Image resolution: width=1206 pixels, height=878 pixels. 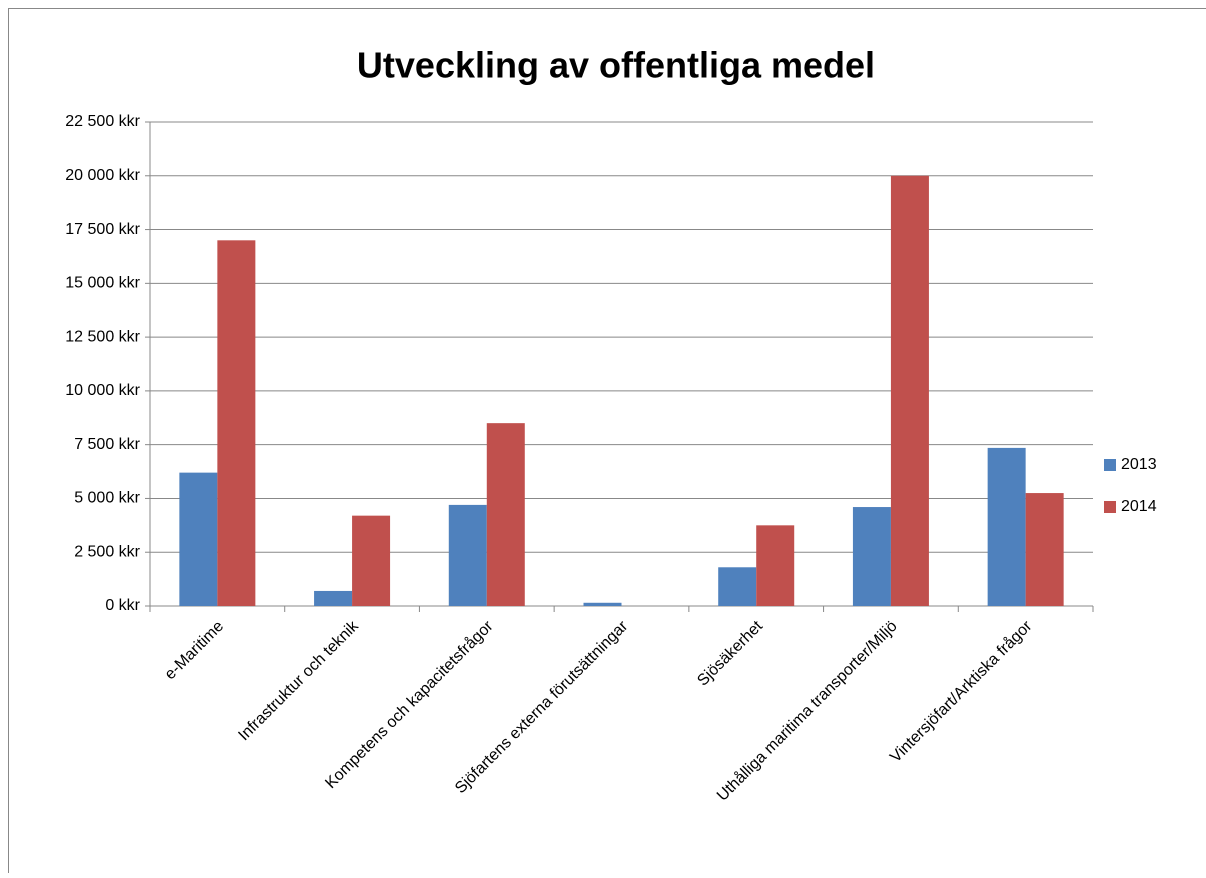 What do you see at coordinates (107, 444) in the screenshot?
I see `y-tick-label: 7 500 kkr` at bounding box center [107, 444].